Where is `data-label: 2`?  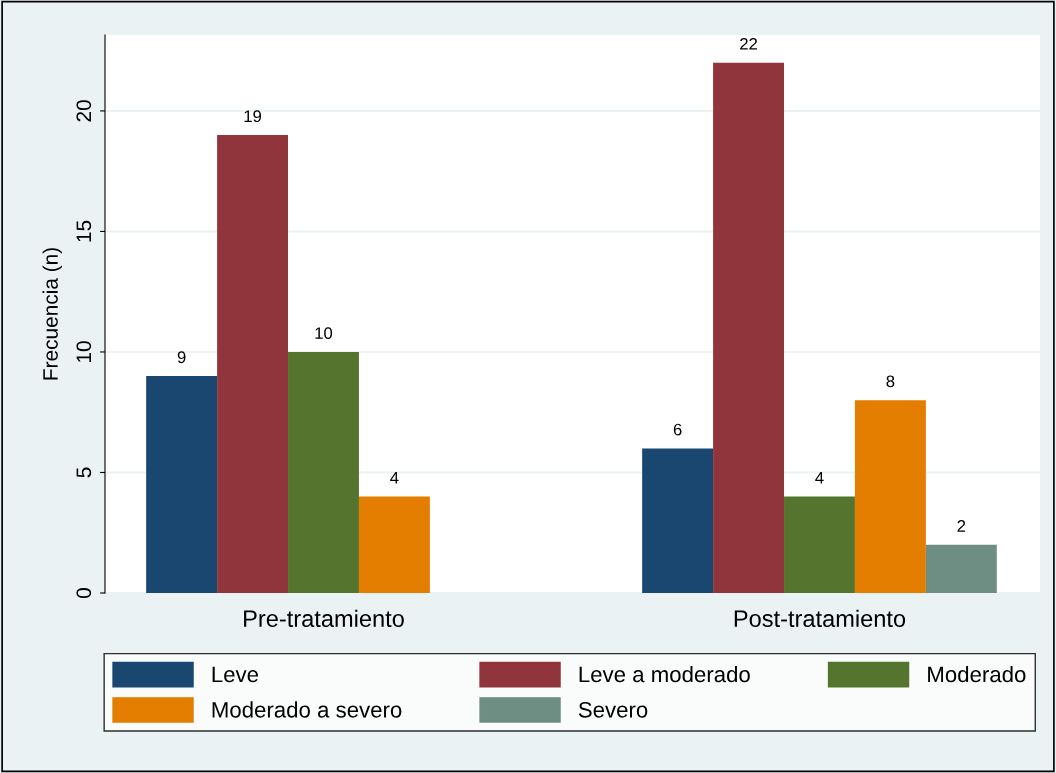
data-label: 2 is located at coordinates (961, 526).